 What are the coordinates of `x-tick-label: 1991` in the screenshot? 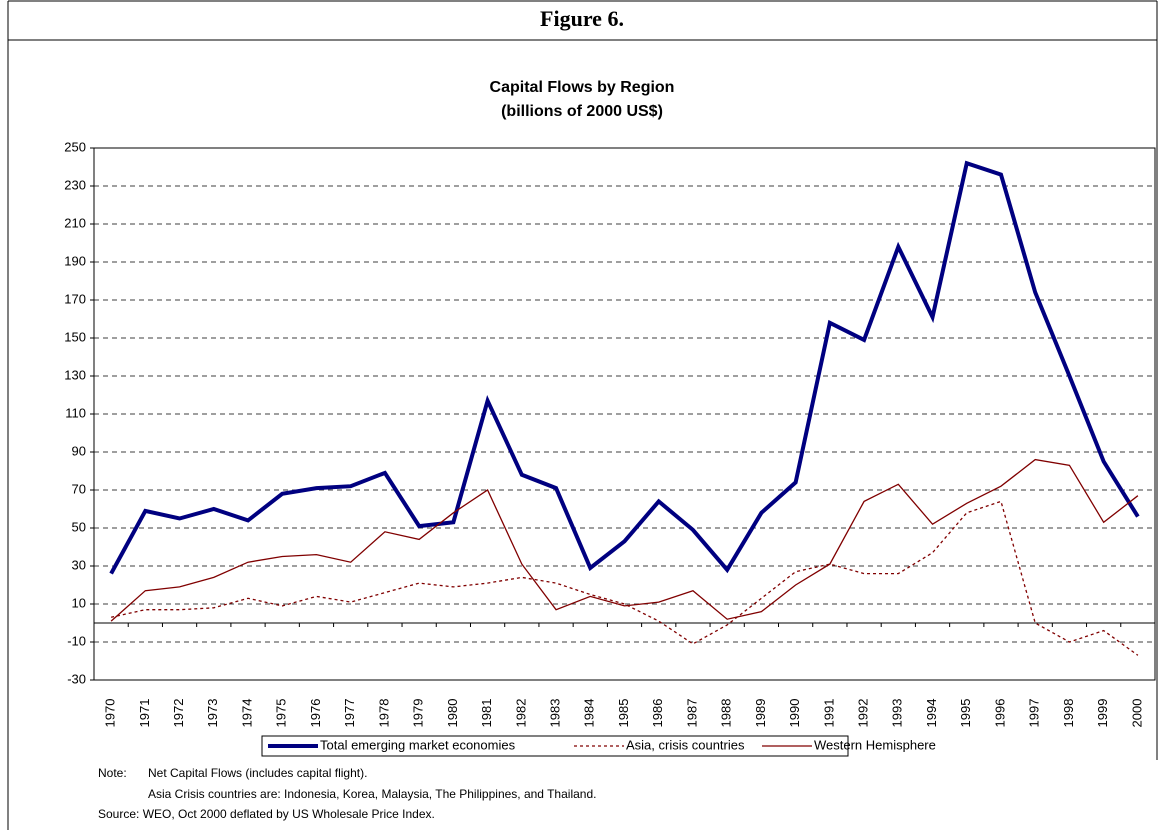 It's located at (828, 713).